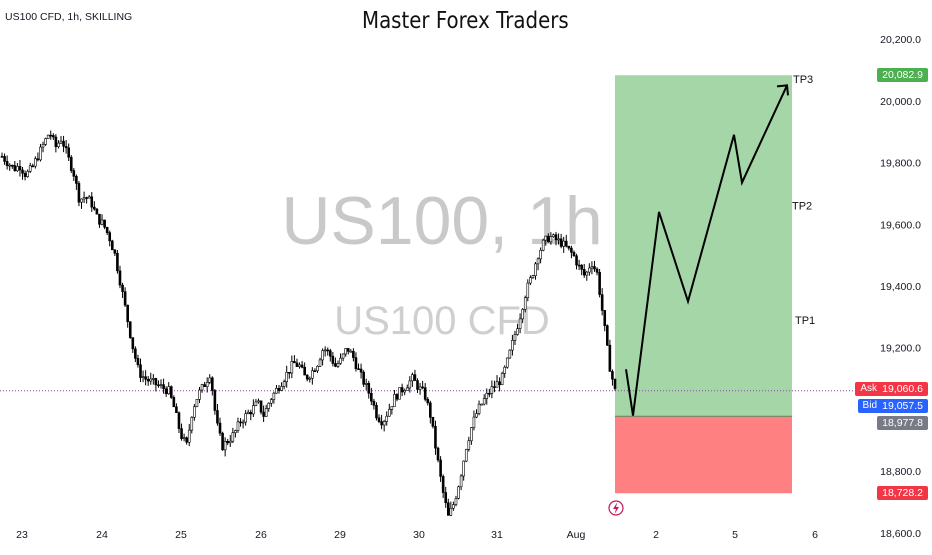  What do you see at coordinates (735, 535) in the screenshot?
I see `x-tick-label: 5` at bounding box center [735, 535].